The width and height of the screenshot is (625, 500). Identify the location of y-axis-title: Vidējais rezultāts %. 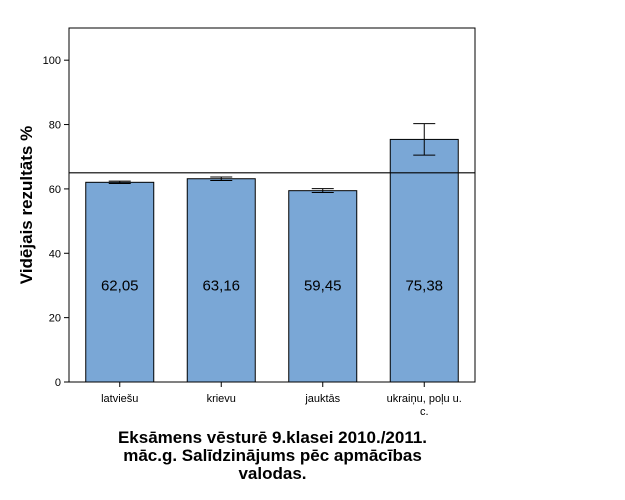
(26, 205).